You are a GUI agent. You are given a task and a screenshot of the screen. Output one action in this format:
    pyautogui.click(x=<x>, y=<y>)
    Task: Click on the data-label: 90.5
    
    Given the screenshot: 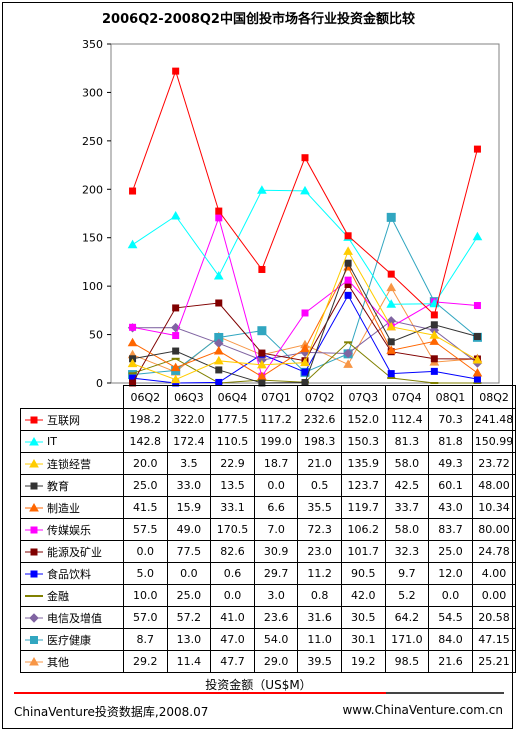 What is the action you would take?
    pyautogui.click(x=363, y=573)
    